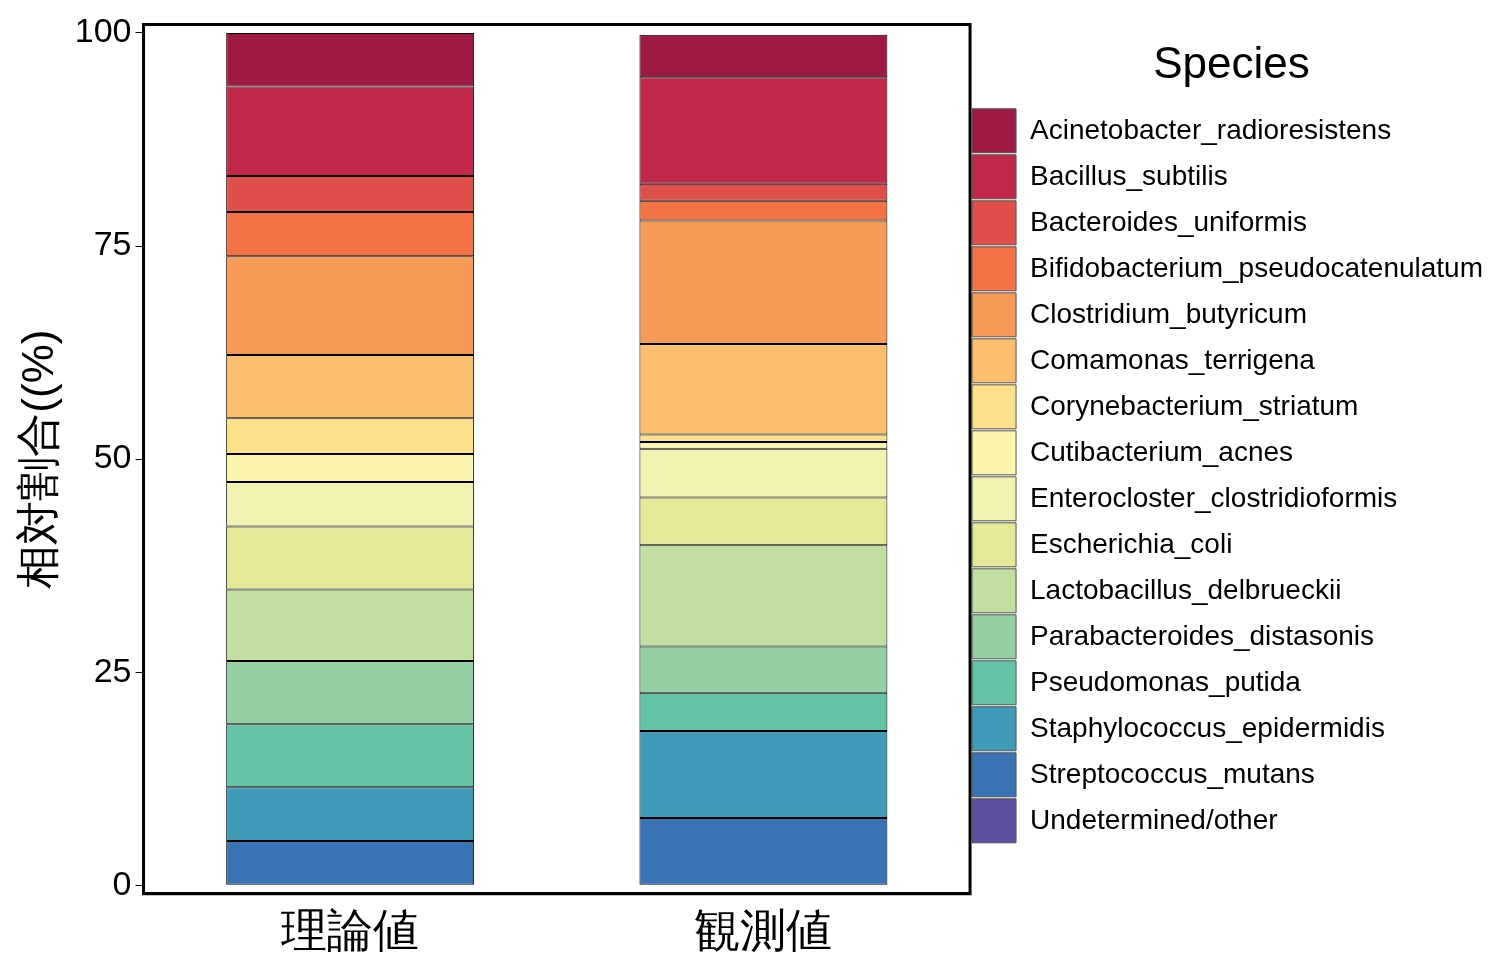 The width and height of the screenshot is (1493, 965). What do you see at coordinates (1173, 359) in the screenshot?
I see `legend-label: Comamonas_terrigena` at bounding box center [1173, 359].